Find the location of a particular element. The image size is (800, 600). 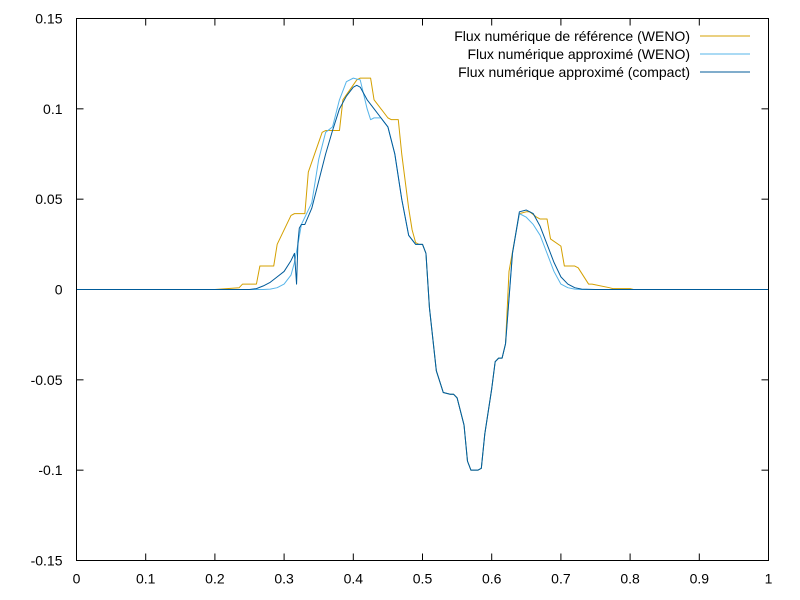

legend-label-2: Flux numérique approximé (WENO) is located at coordinates (578, 54).